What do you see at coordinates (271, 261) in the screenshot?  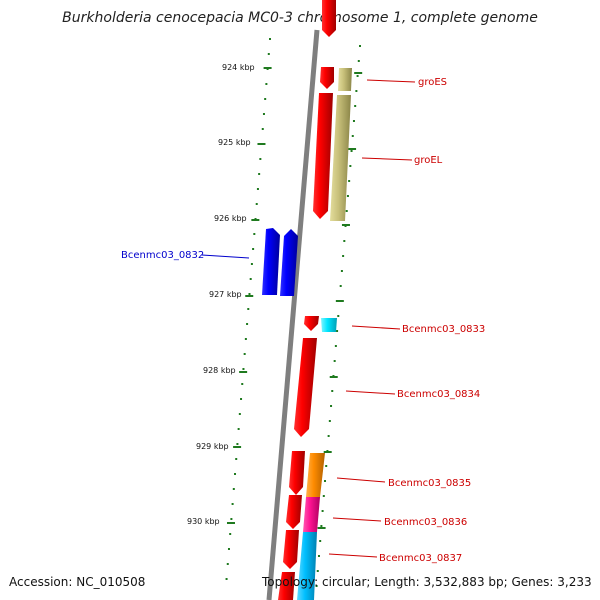 I see `gene-0832-a` at bounding box center [271, 261].